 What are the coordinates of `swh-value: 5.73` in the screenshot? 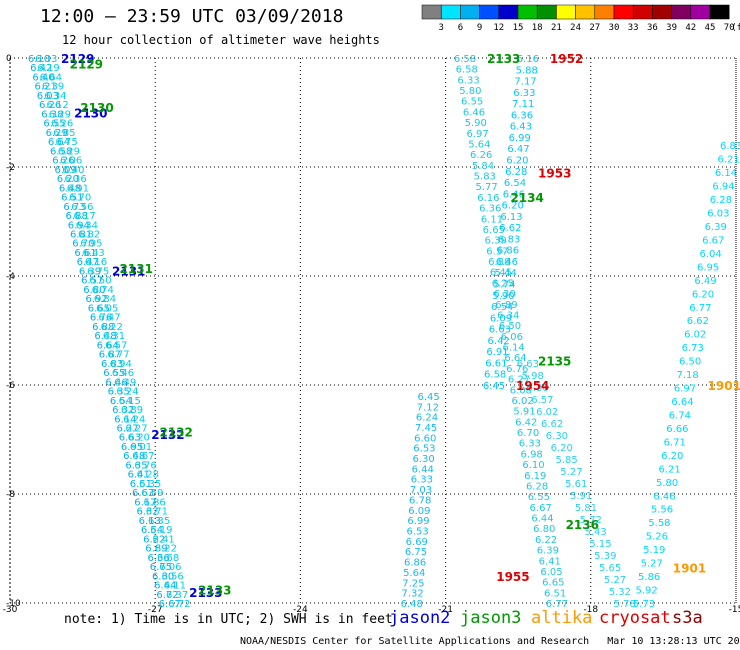 It's located at (644, 604).